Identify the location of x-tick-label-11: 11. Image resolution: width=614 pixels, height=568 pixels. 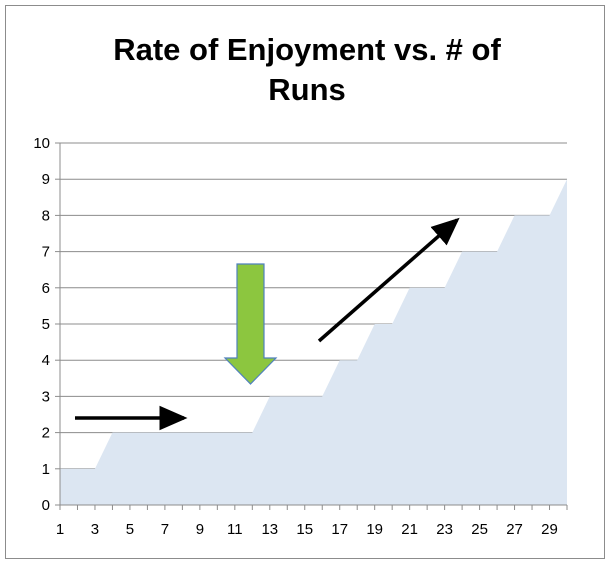
(235, 529).